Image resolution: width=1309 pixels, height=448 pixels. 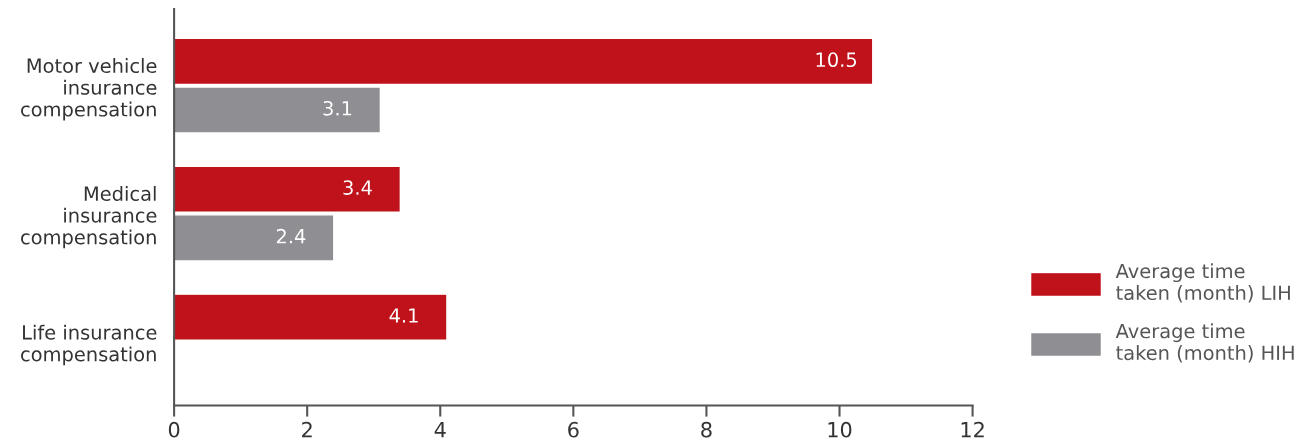 What do you see at coordinates (174, 429) in the screenshot?
I see `x-tick-label: 0` at bounding box center [174, 429].